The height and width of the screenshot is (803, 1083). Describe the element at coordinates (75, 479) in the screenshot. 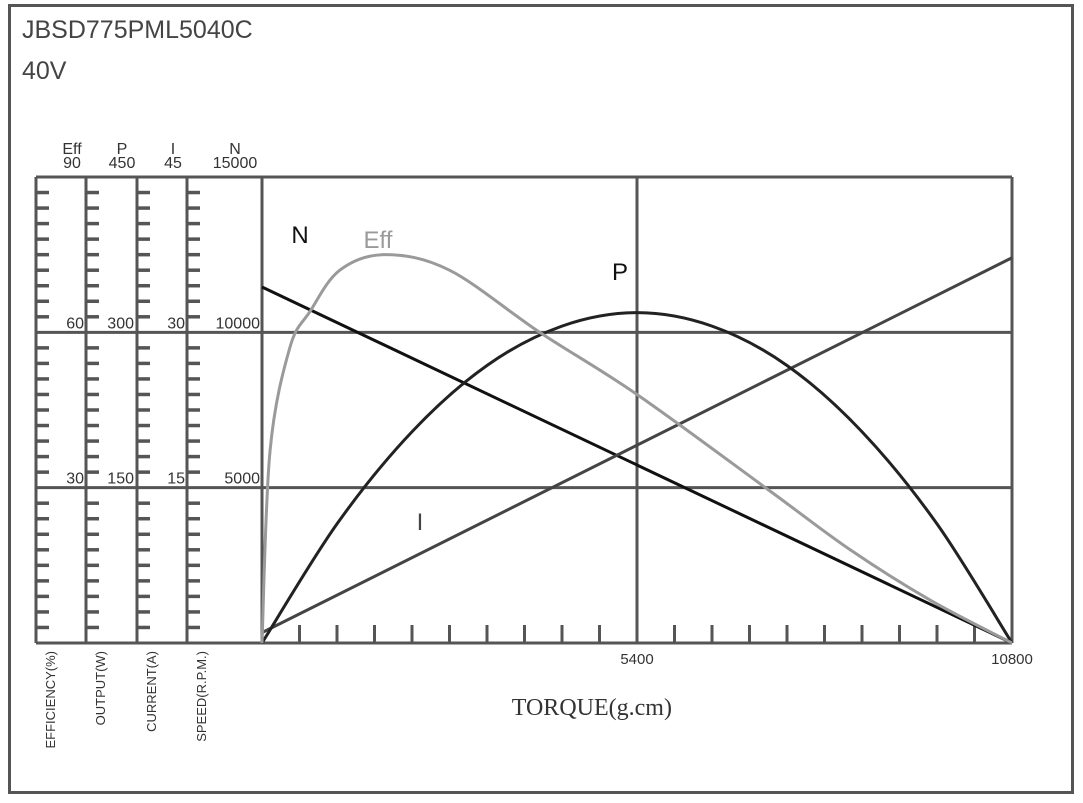

I see `y-tick-label-Eff: 30` at that location.